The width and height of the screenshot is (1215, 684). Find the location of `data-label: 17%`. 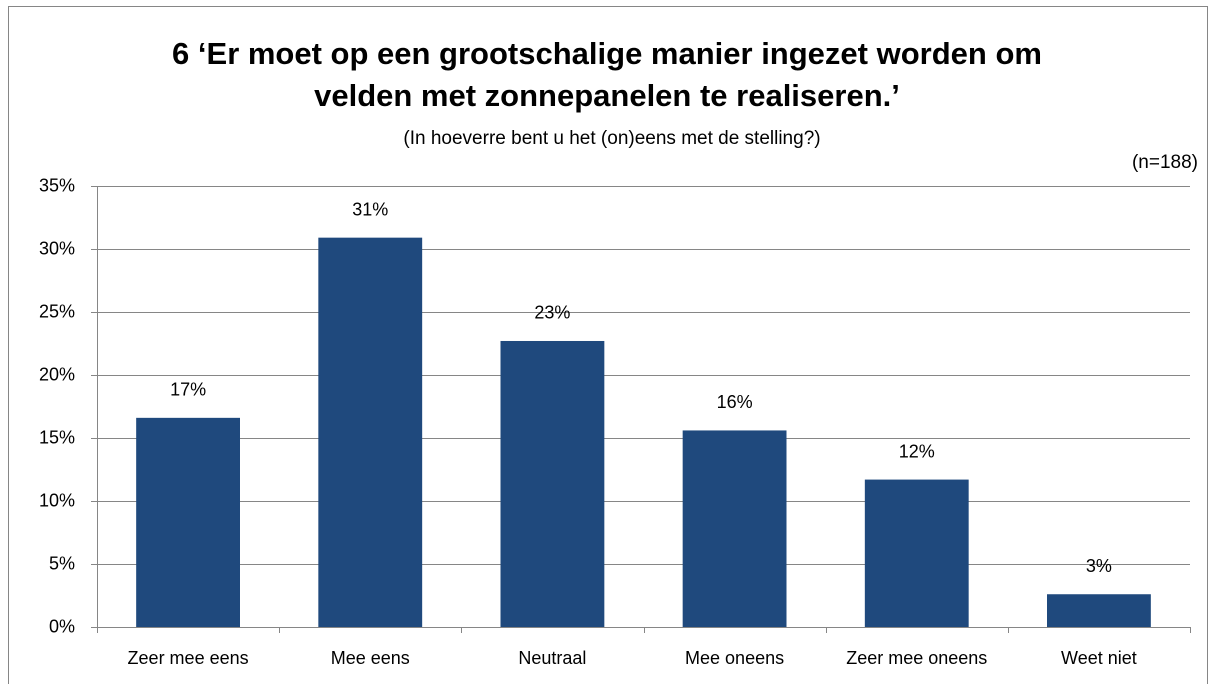

data-label: 17% is located at coordinates (188, 390).